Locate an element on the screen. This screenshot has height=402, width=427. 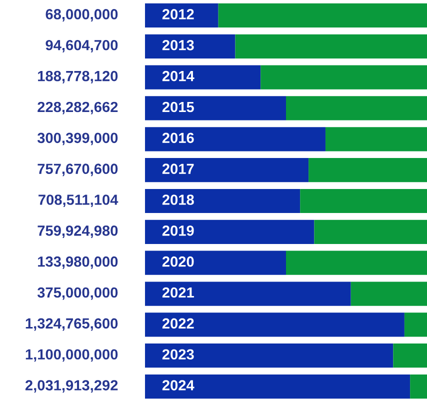
y-tick-label: 2019 is located at coordinates (178, 231).